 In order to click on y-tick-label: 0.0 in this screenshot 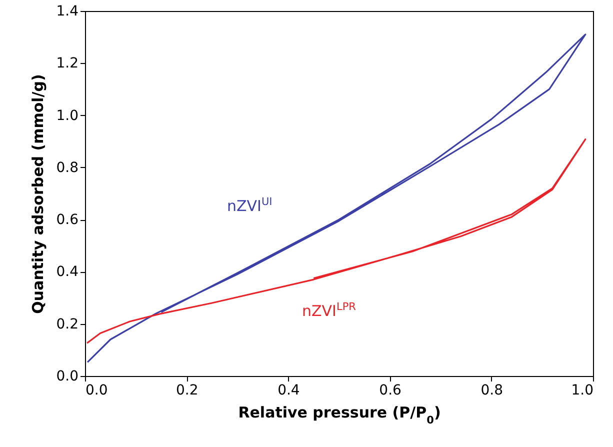, I will do `click(67, 376)`.